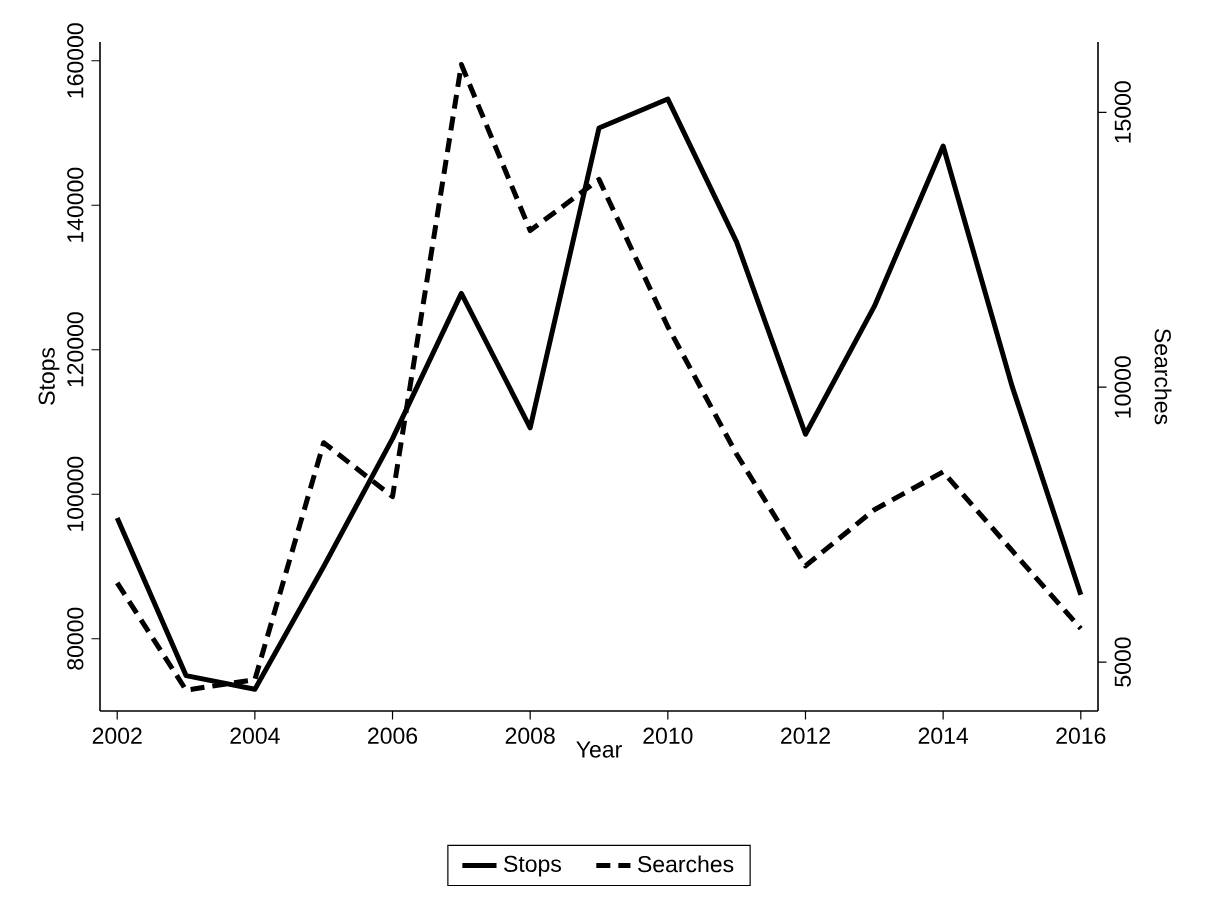 Image resolution: width=1217 pixels, height=904 pixels. I want to click on y2-tick-label: 15000, so click(1122, 112).